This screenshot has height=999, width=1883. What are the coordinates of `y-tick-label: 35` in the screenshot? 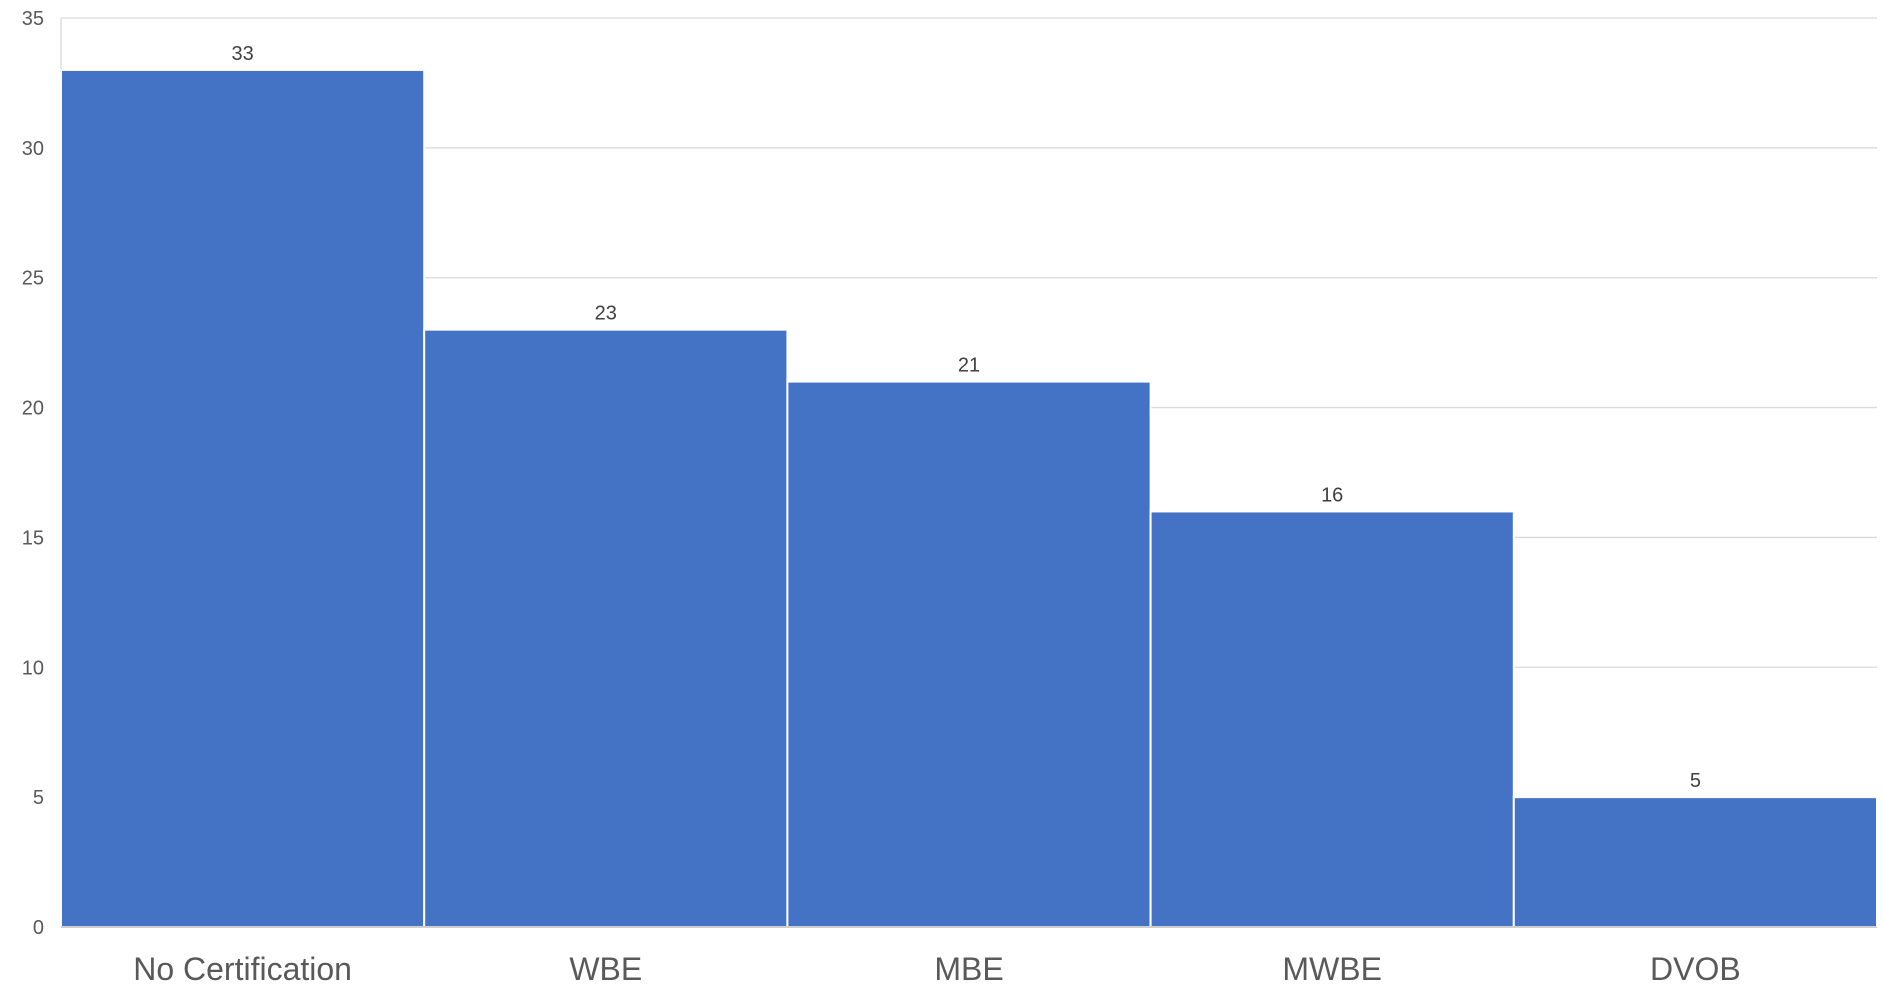 It's located at (33, 19).